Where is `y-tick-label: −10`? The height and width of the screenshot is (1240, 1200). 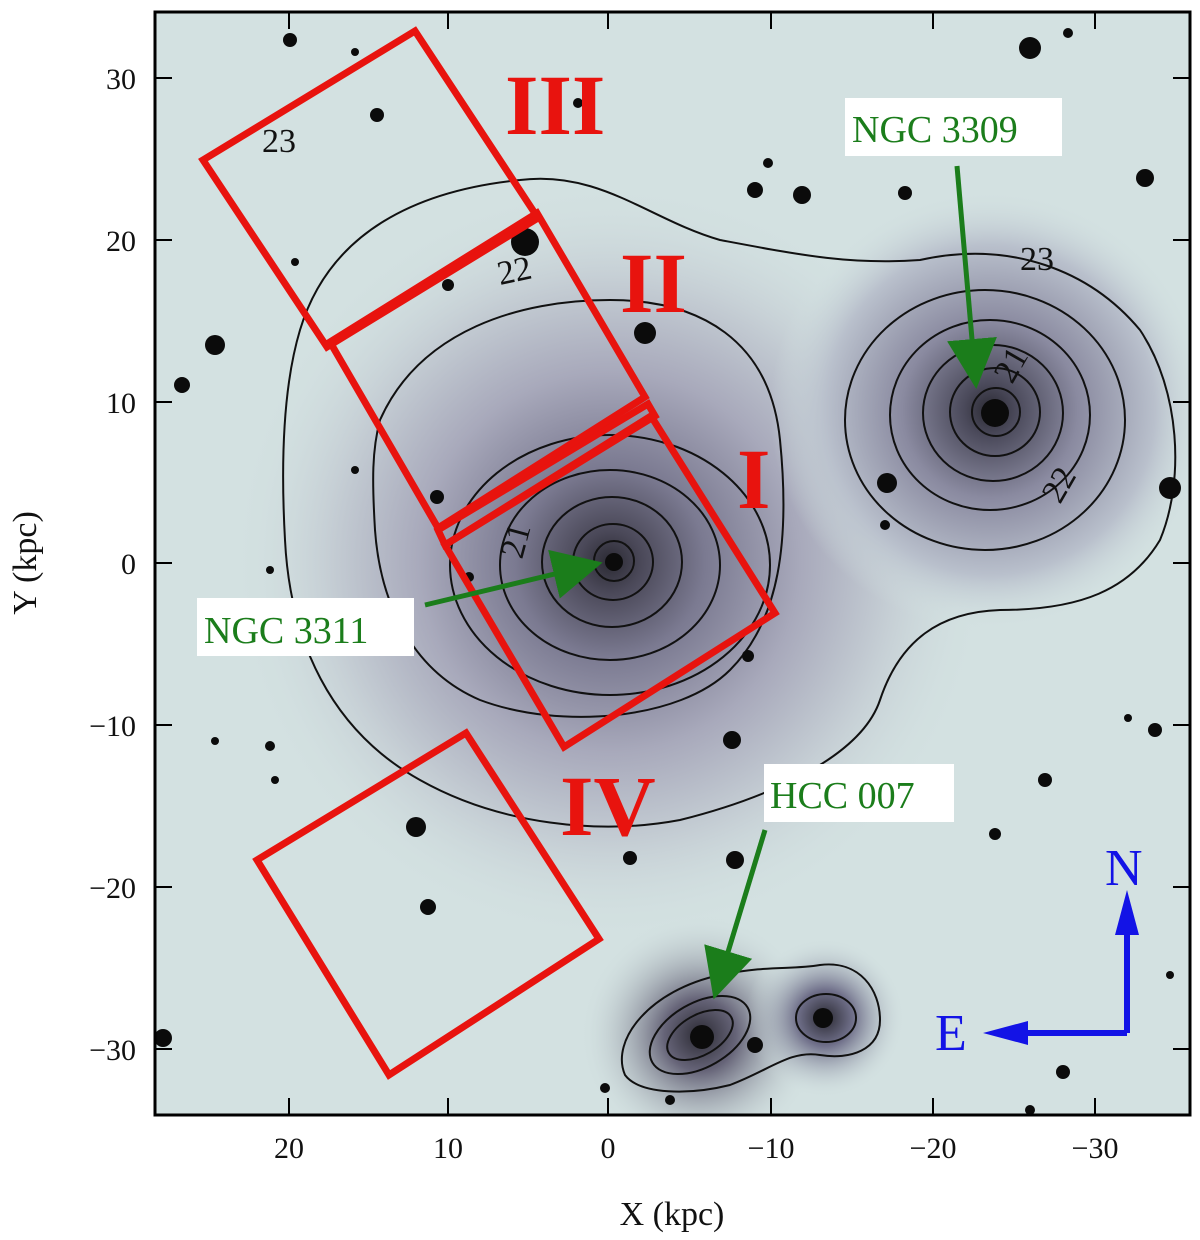
y-tick-label: −10 is located at coordinates (112, 726).